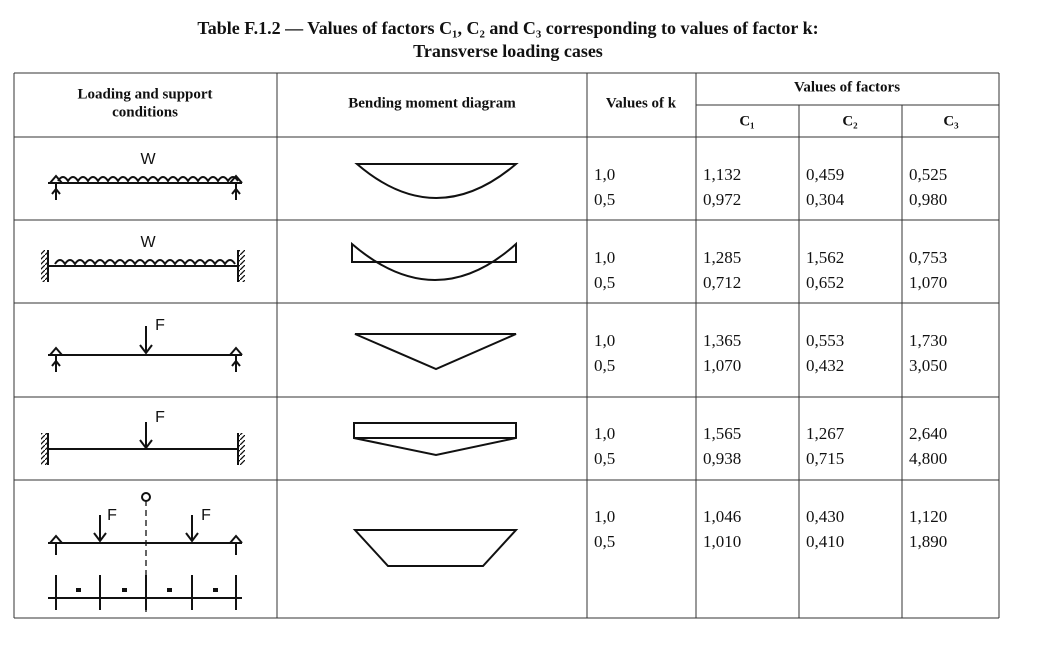  Describe the element at coordinates (825, 257) in the screenshot. I see `cell-value: 1,562` at that location.